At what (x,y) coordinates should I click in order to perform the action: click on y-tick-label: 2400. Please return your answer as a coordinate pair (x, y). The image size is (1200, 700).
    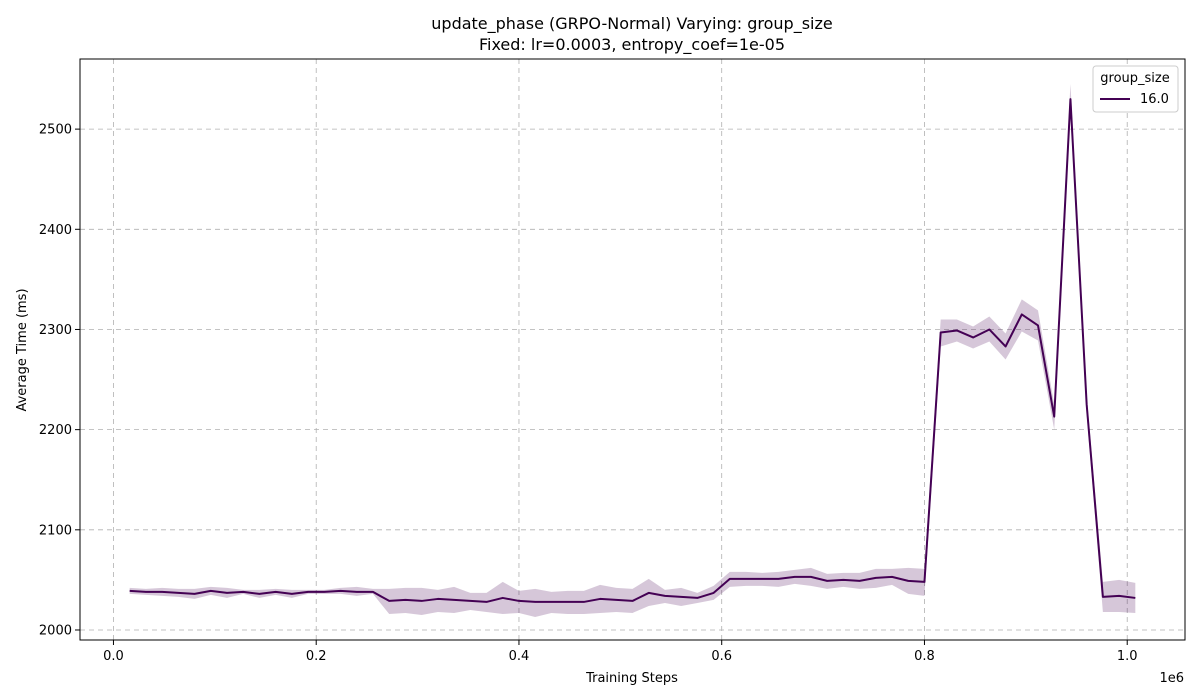
    Looking at the image, I should click on (55, 230).